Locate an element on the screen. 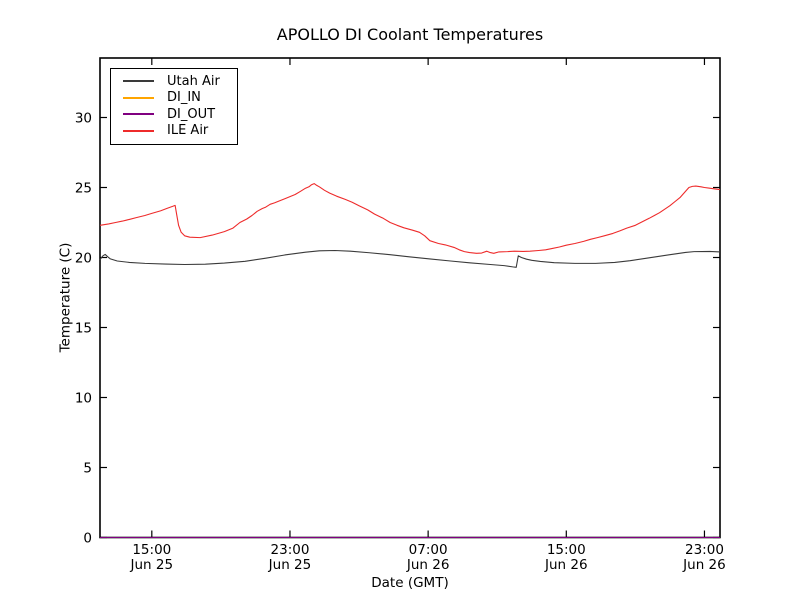  legend-label: DI_OUT is located at coordinates (191, 114).